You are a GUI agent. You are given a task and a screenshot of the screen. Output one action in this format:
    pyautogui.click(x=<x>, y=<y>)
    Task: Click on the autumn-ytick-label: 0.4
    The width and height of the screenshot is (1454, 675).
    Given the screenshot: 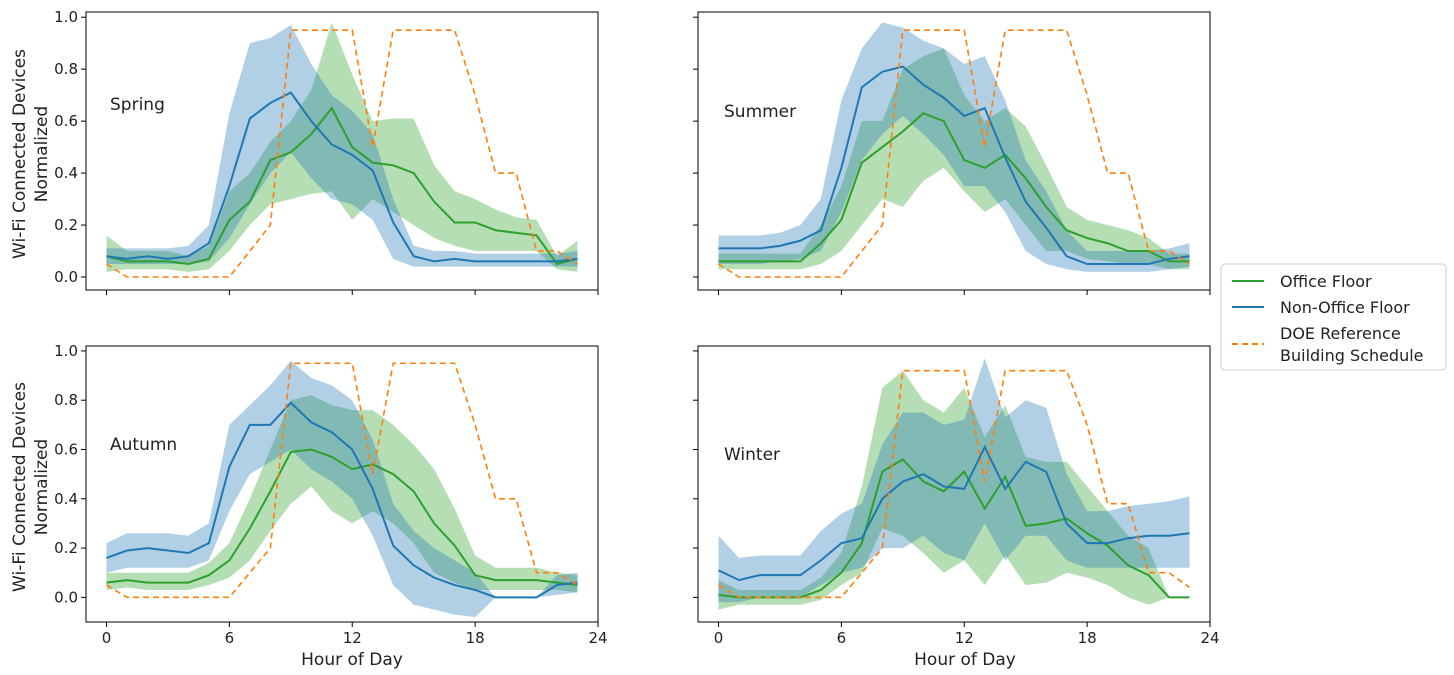 What is the action you would take?
    pyautogui.click(x=66, y=499)
    